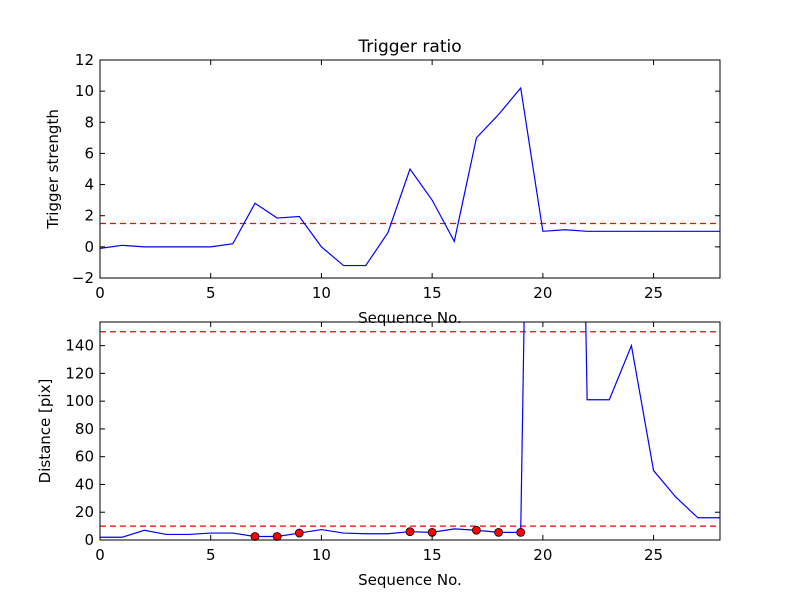 The image size is (800, 600). What do you see at coordinates (84, 60) in the screenshot?
I see `chart-1-y-tick-label: 12` at bounding box center [84, 60].